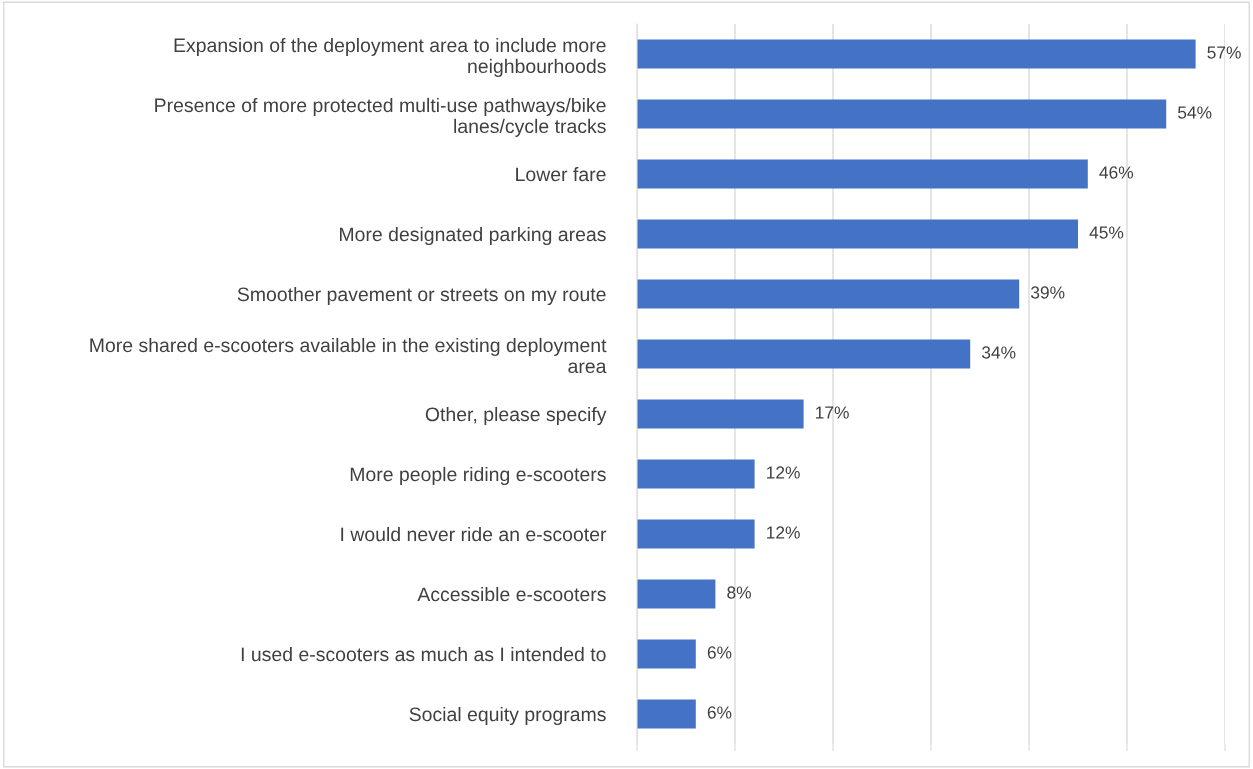 The image size is (1253, 769). I want to click on data-label: 8%, so click(739, 592).